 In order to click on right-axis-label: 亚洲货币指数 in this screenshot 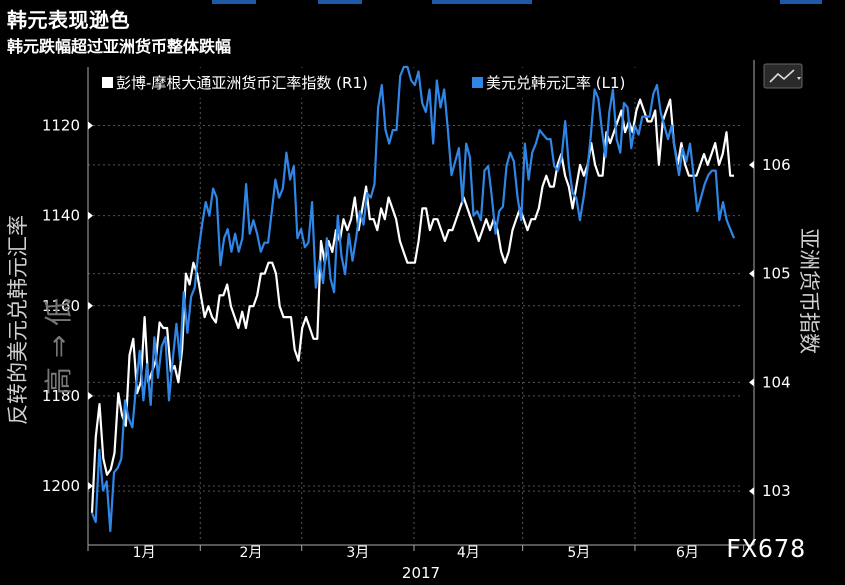, I will do `click(809, 291)`.